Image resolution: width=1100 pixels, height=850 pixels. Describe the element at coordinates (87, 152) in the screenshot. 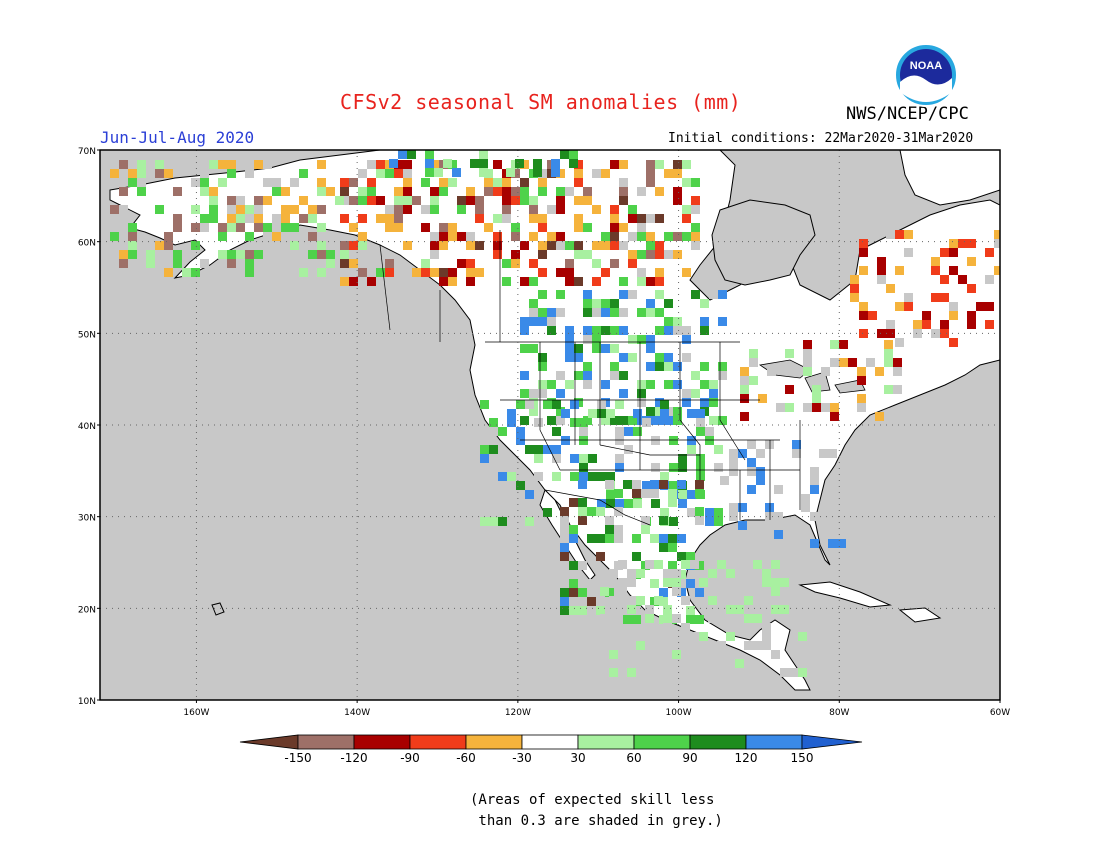

I see `lat-label: 70N` at that location.